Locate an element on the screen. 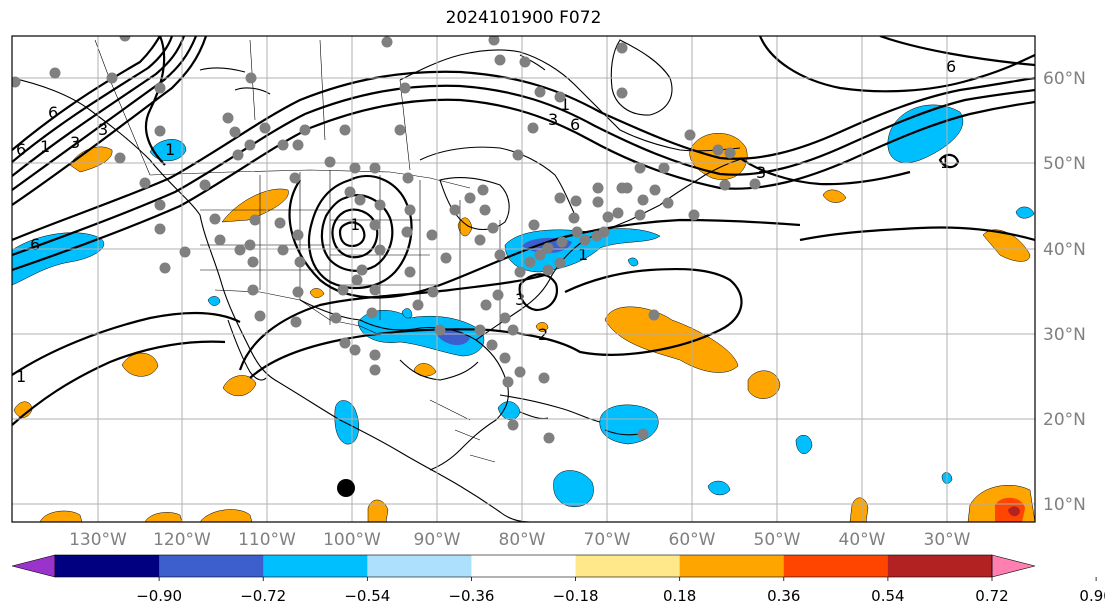 The height and width of the screenshot is (615, 1105). colorbar-tick-label: −0.72 is located at coordinates (263, 596).